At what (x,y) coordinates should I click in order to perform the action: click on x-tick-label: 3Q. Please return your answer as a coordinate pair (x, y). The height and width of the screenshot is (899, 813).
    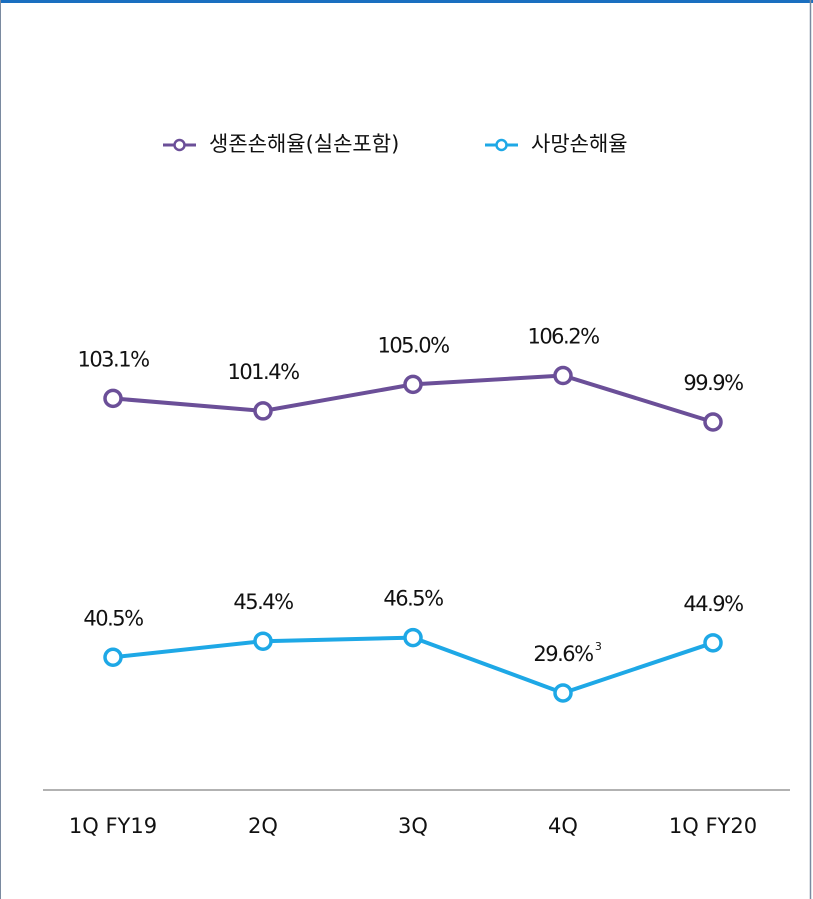
    Looking at the image, I should click on (413, 826).